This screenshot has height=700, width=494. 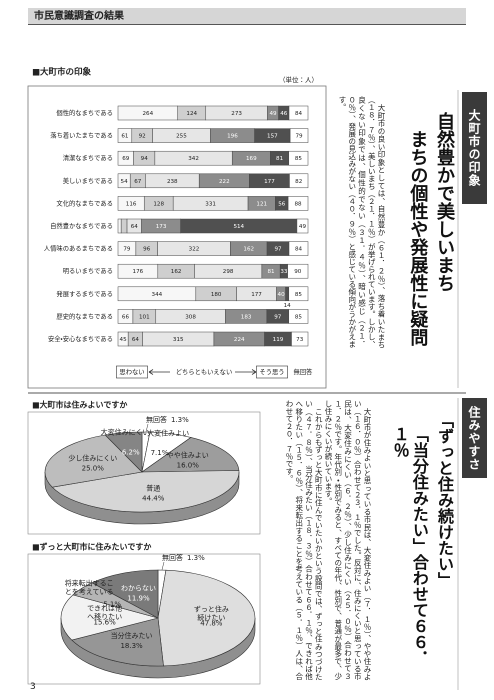 I want to click on value-label: 273, so click(x=236, y=114).